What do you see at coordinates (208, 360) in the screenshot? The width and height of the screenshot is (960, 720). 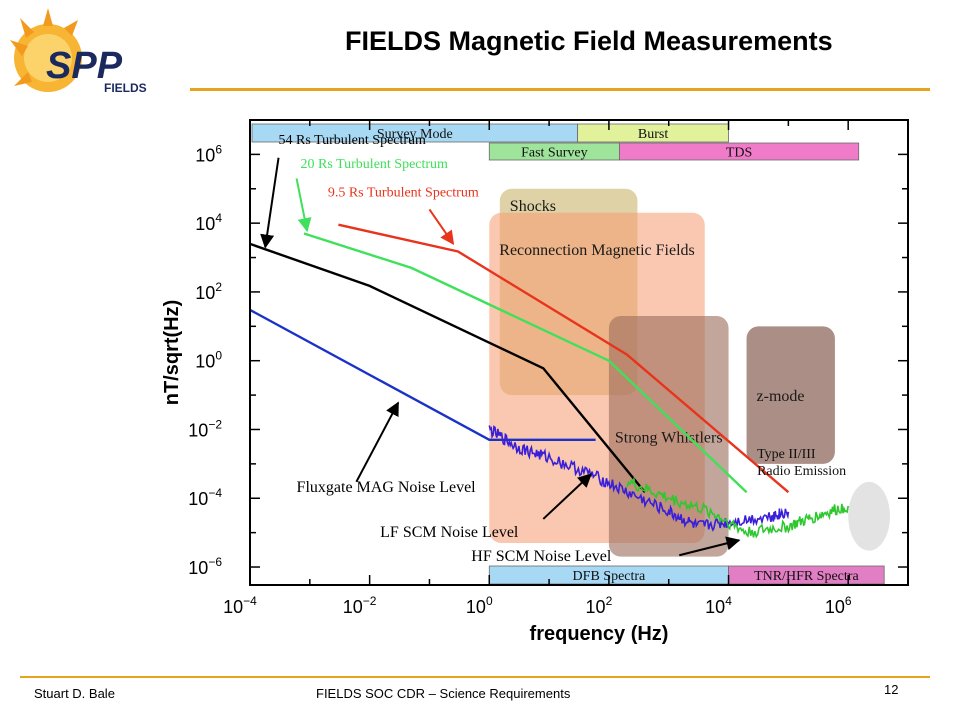 I see `y-tick-label: 10⁰` at bounding box center [208, 360].